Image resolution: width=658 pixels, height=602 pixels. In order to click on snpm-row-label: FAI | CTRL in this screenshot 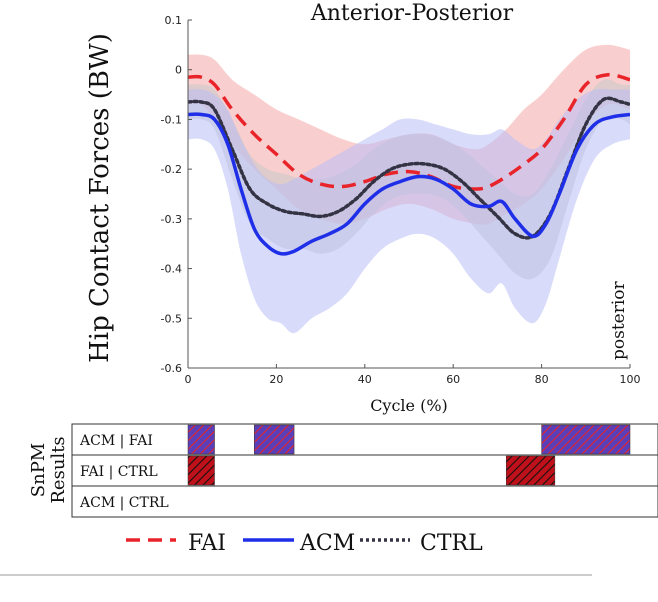, I will do `click(119, 472)`.